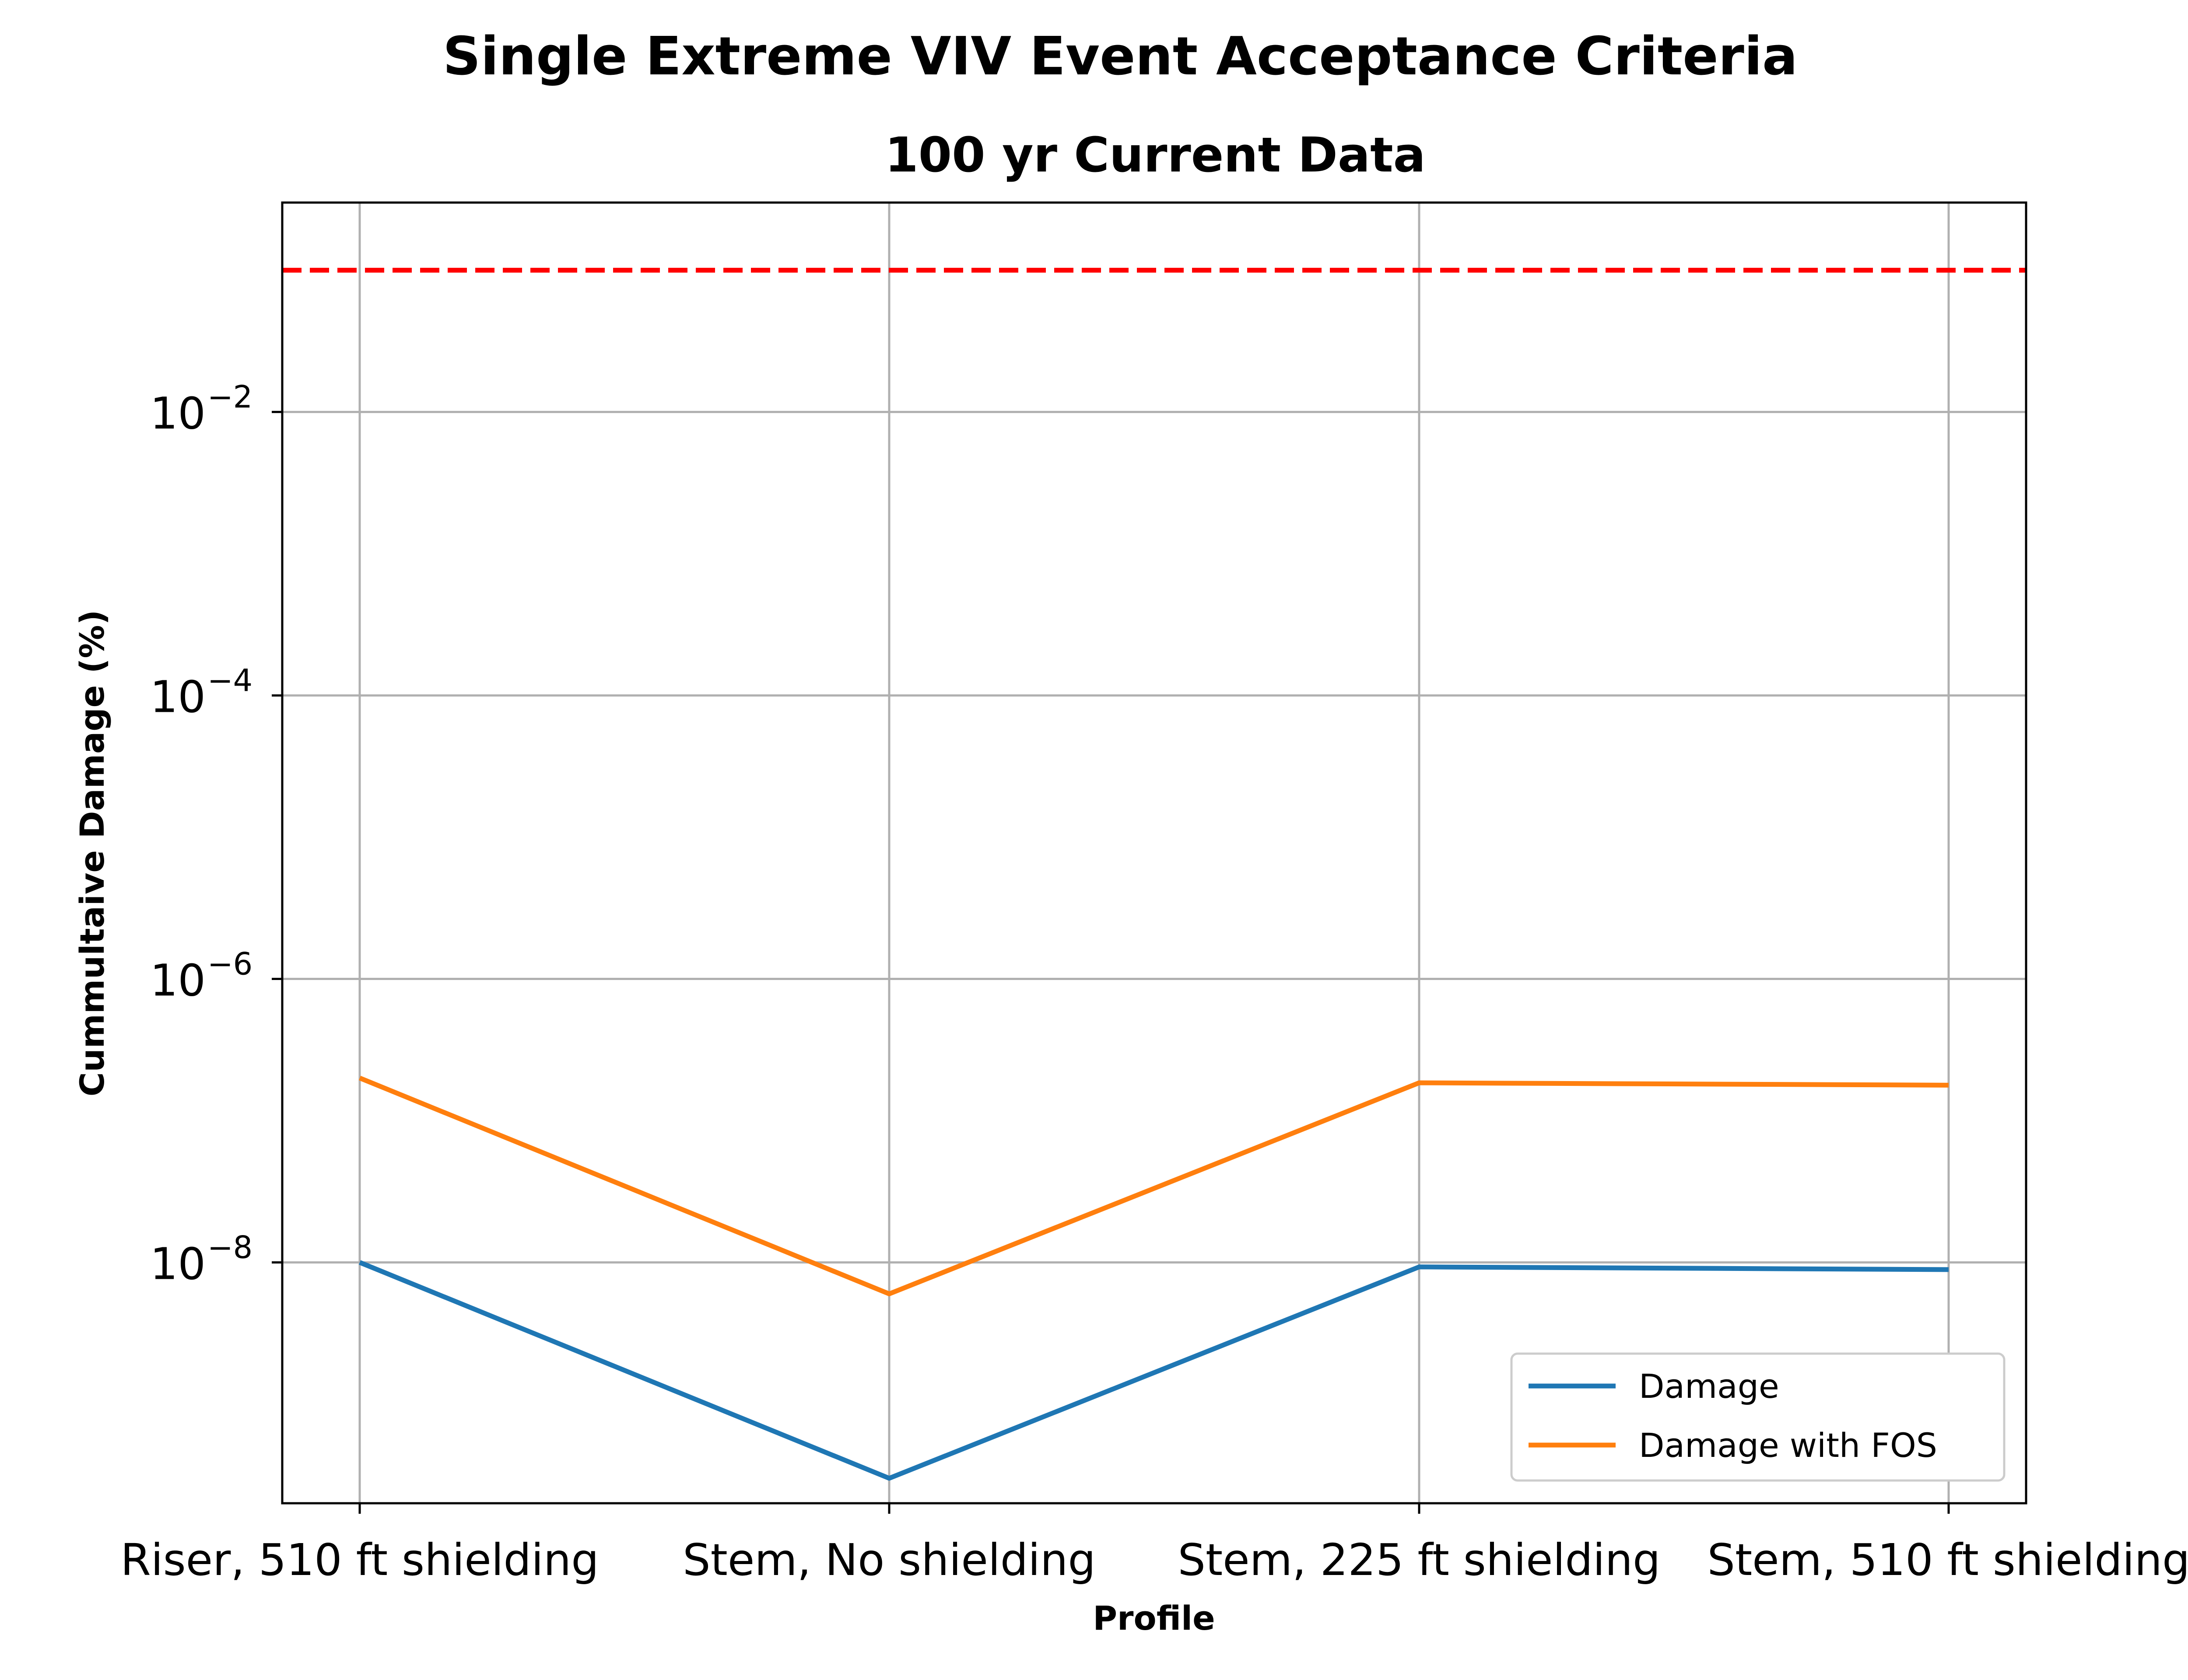 The image size is (2188, 1680). I want to click on y-tick-exponent: −8, so click(229, 1248).